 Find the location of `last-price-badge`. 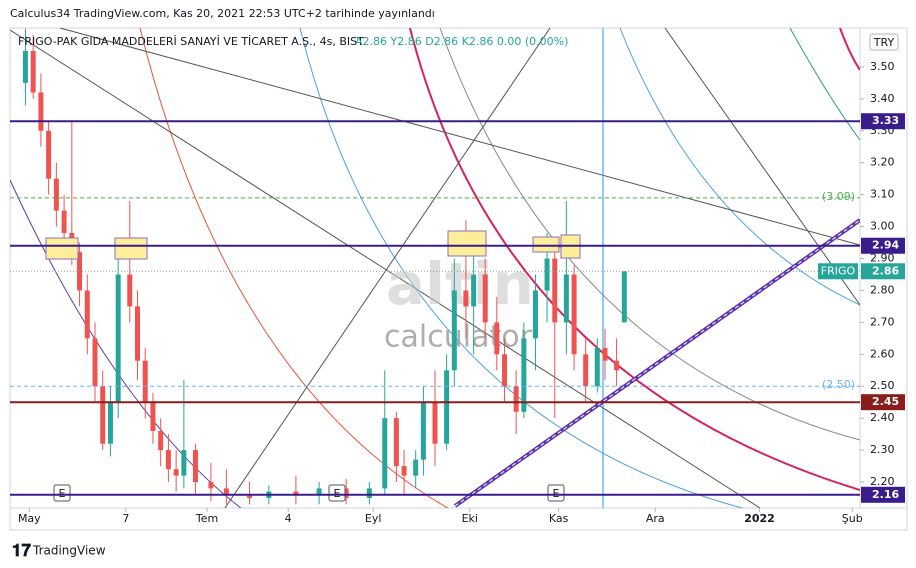

last-price-badge is located at coordinates (883, 271).